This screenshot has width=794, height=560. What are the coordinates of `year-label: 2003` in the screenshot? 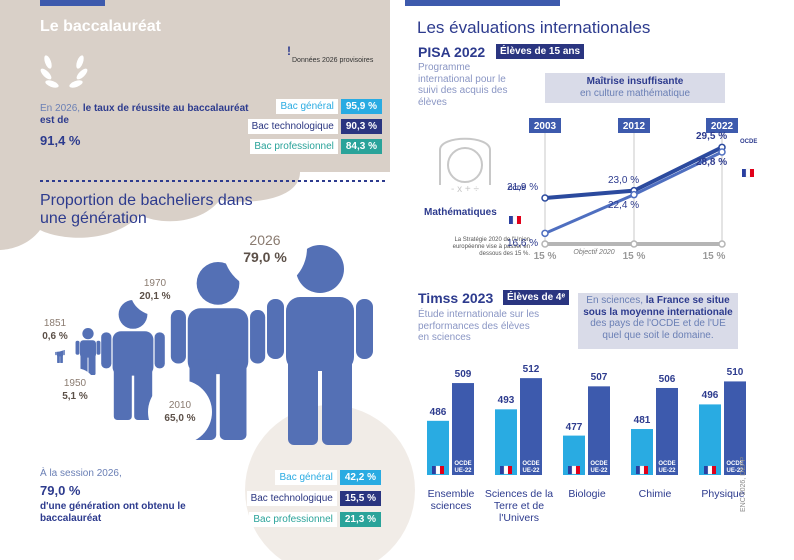 It's located at (545, 126).